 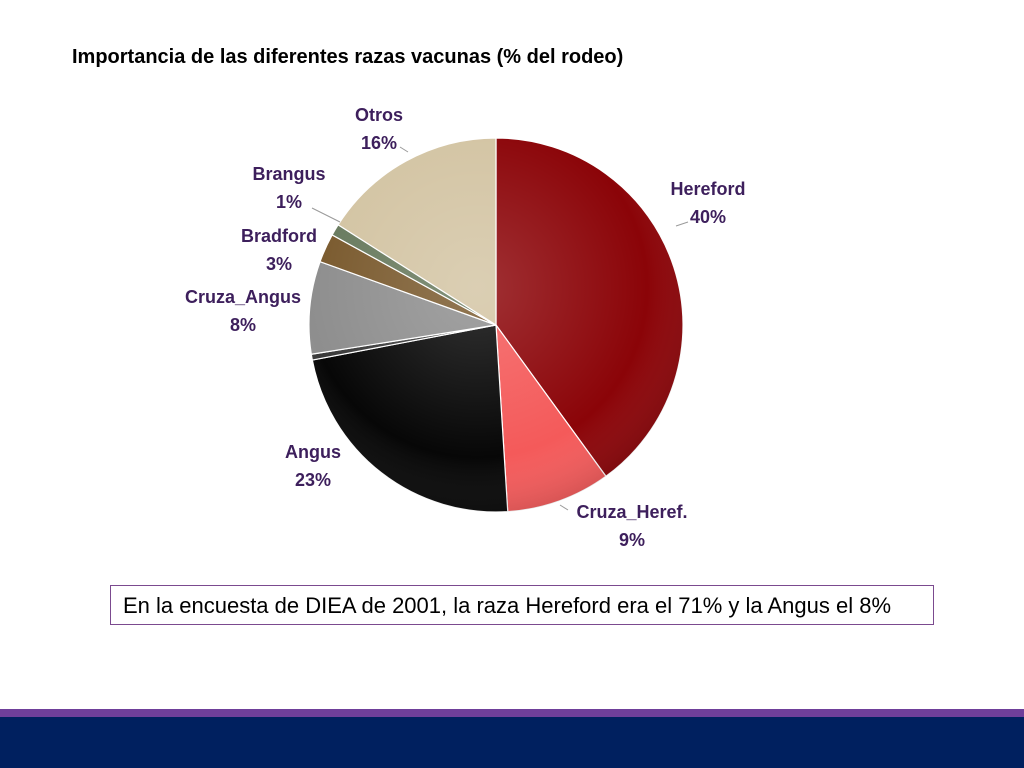 I want to click on slice-value-cruza-angus: 8%, so click(x=243, y=325).